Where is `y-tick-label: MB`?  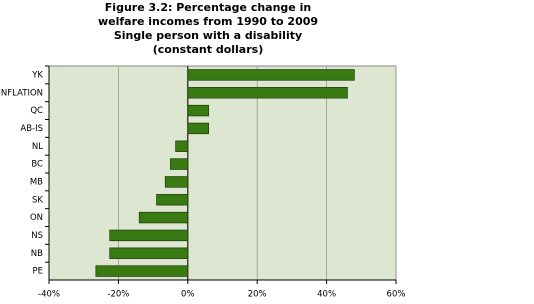
y-tick-label: MB is located at coordinates (36, 182).